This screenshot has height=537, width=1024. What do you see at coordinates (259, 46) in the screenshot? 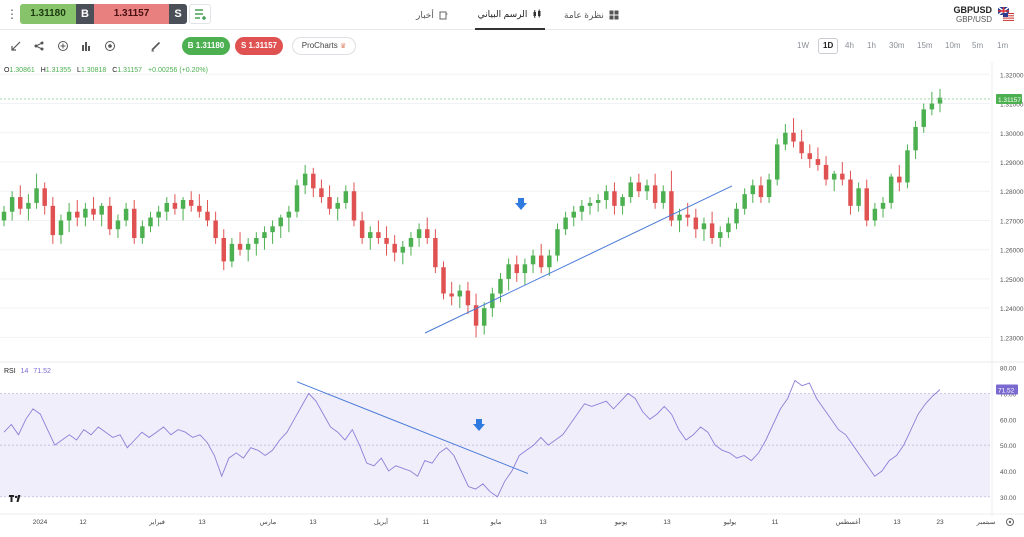
I see `sell-button: S 1.31157` at bounding box center [259, 46].